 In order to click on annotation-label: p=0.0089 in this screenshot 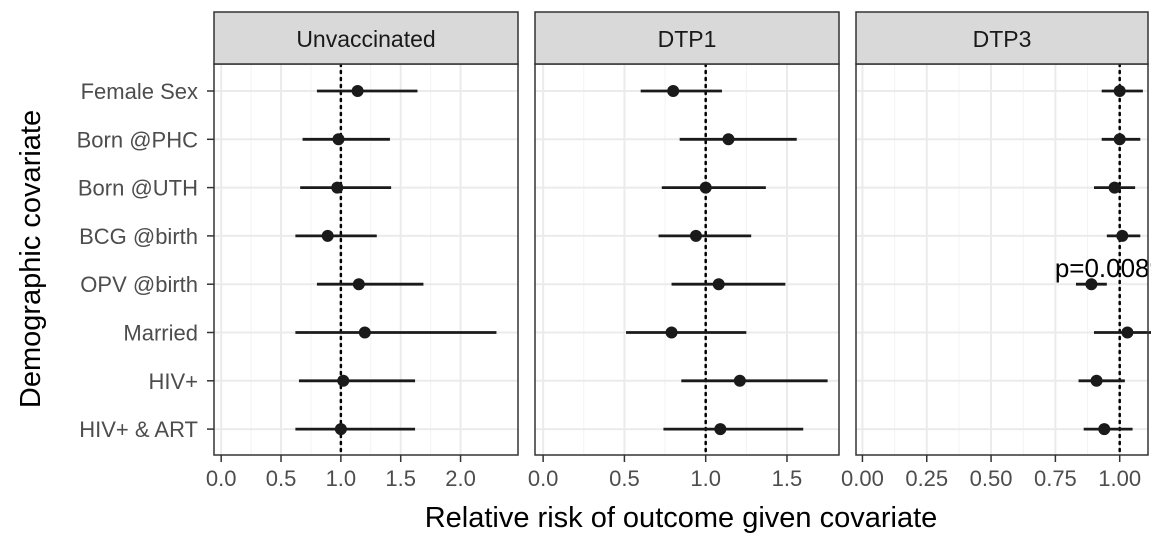, I will do `click(1103, 268)`.